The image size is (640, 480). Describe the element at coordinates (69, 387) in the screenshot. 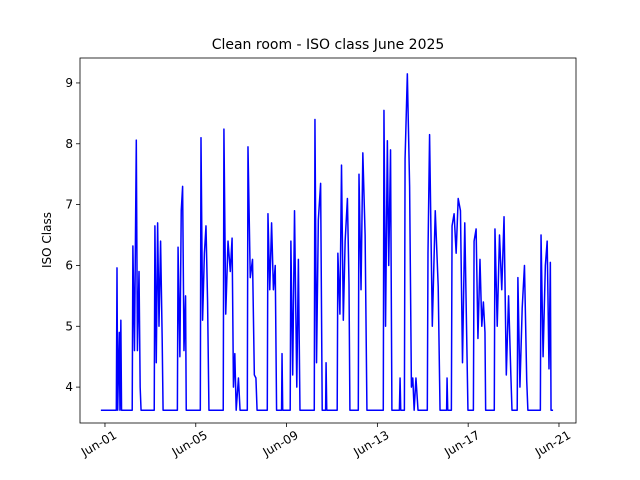

I see `y-tick-label: 4` at that location.